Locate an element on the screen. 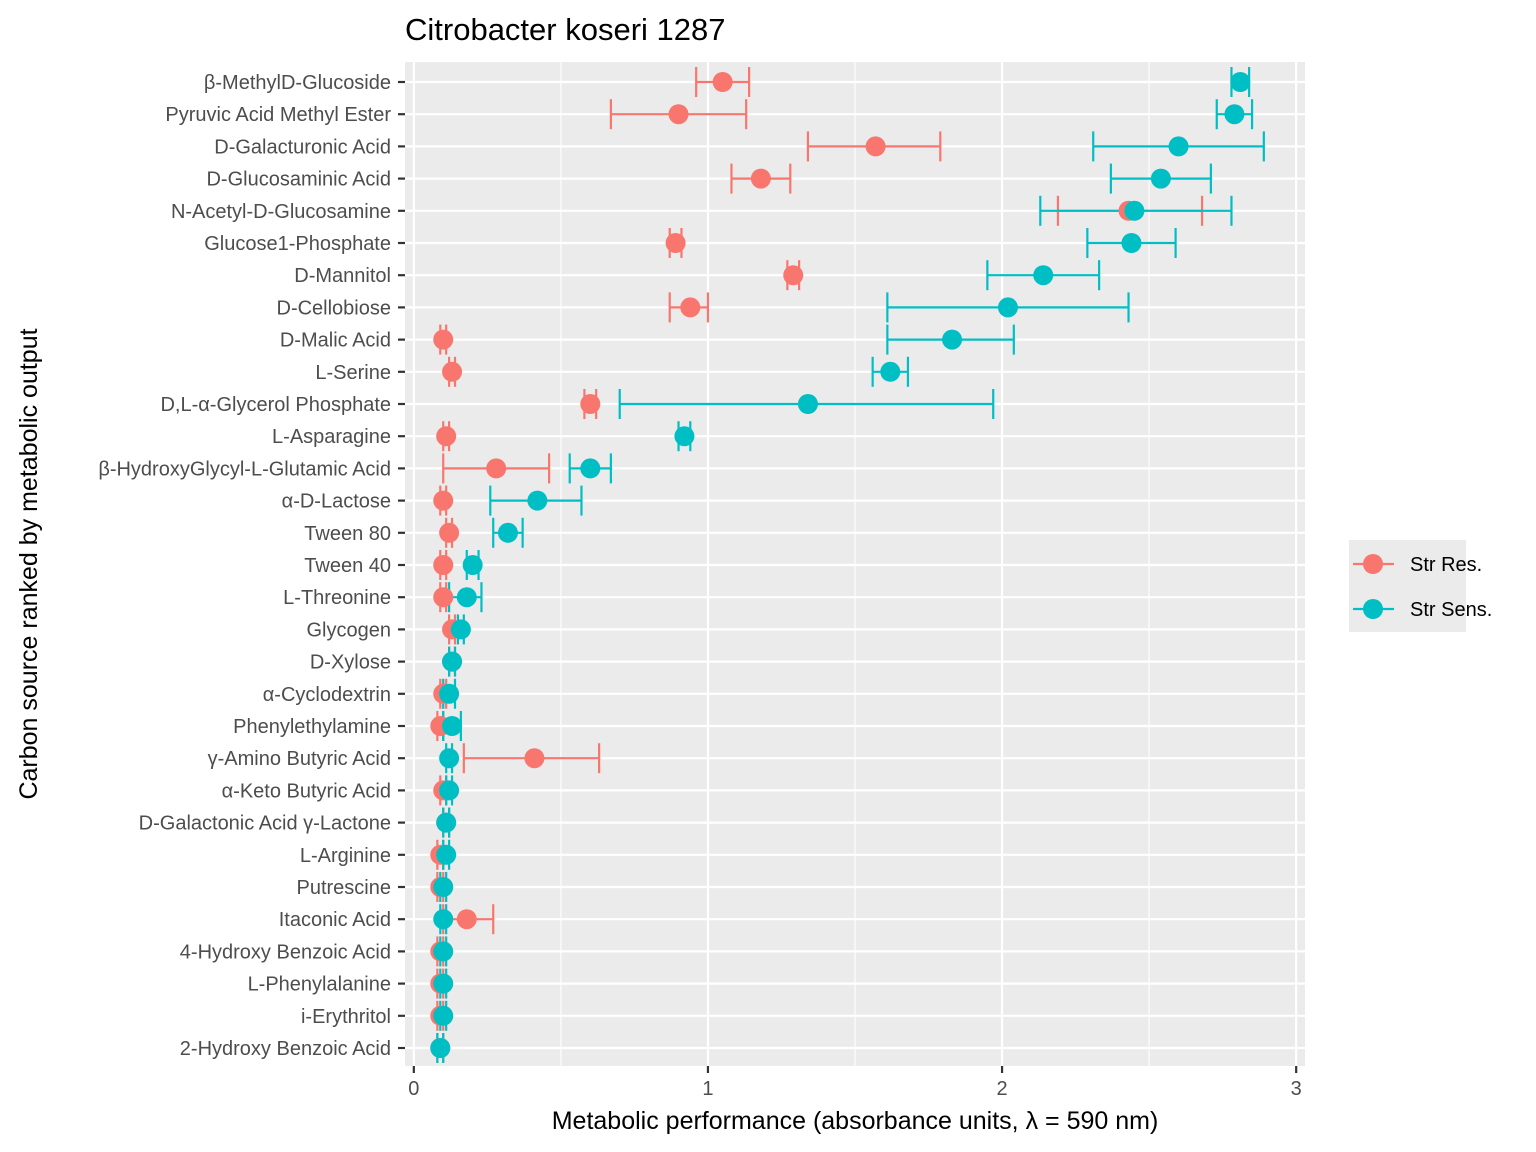 The image size is (1536, 1152). legend-label: Str Res. is located at coordinates (1446, 565).